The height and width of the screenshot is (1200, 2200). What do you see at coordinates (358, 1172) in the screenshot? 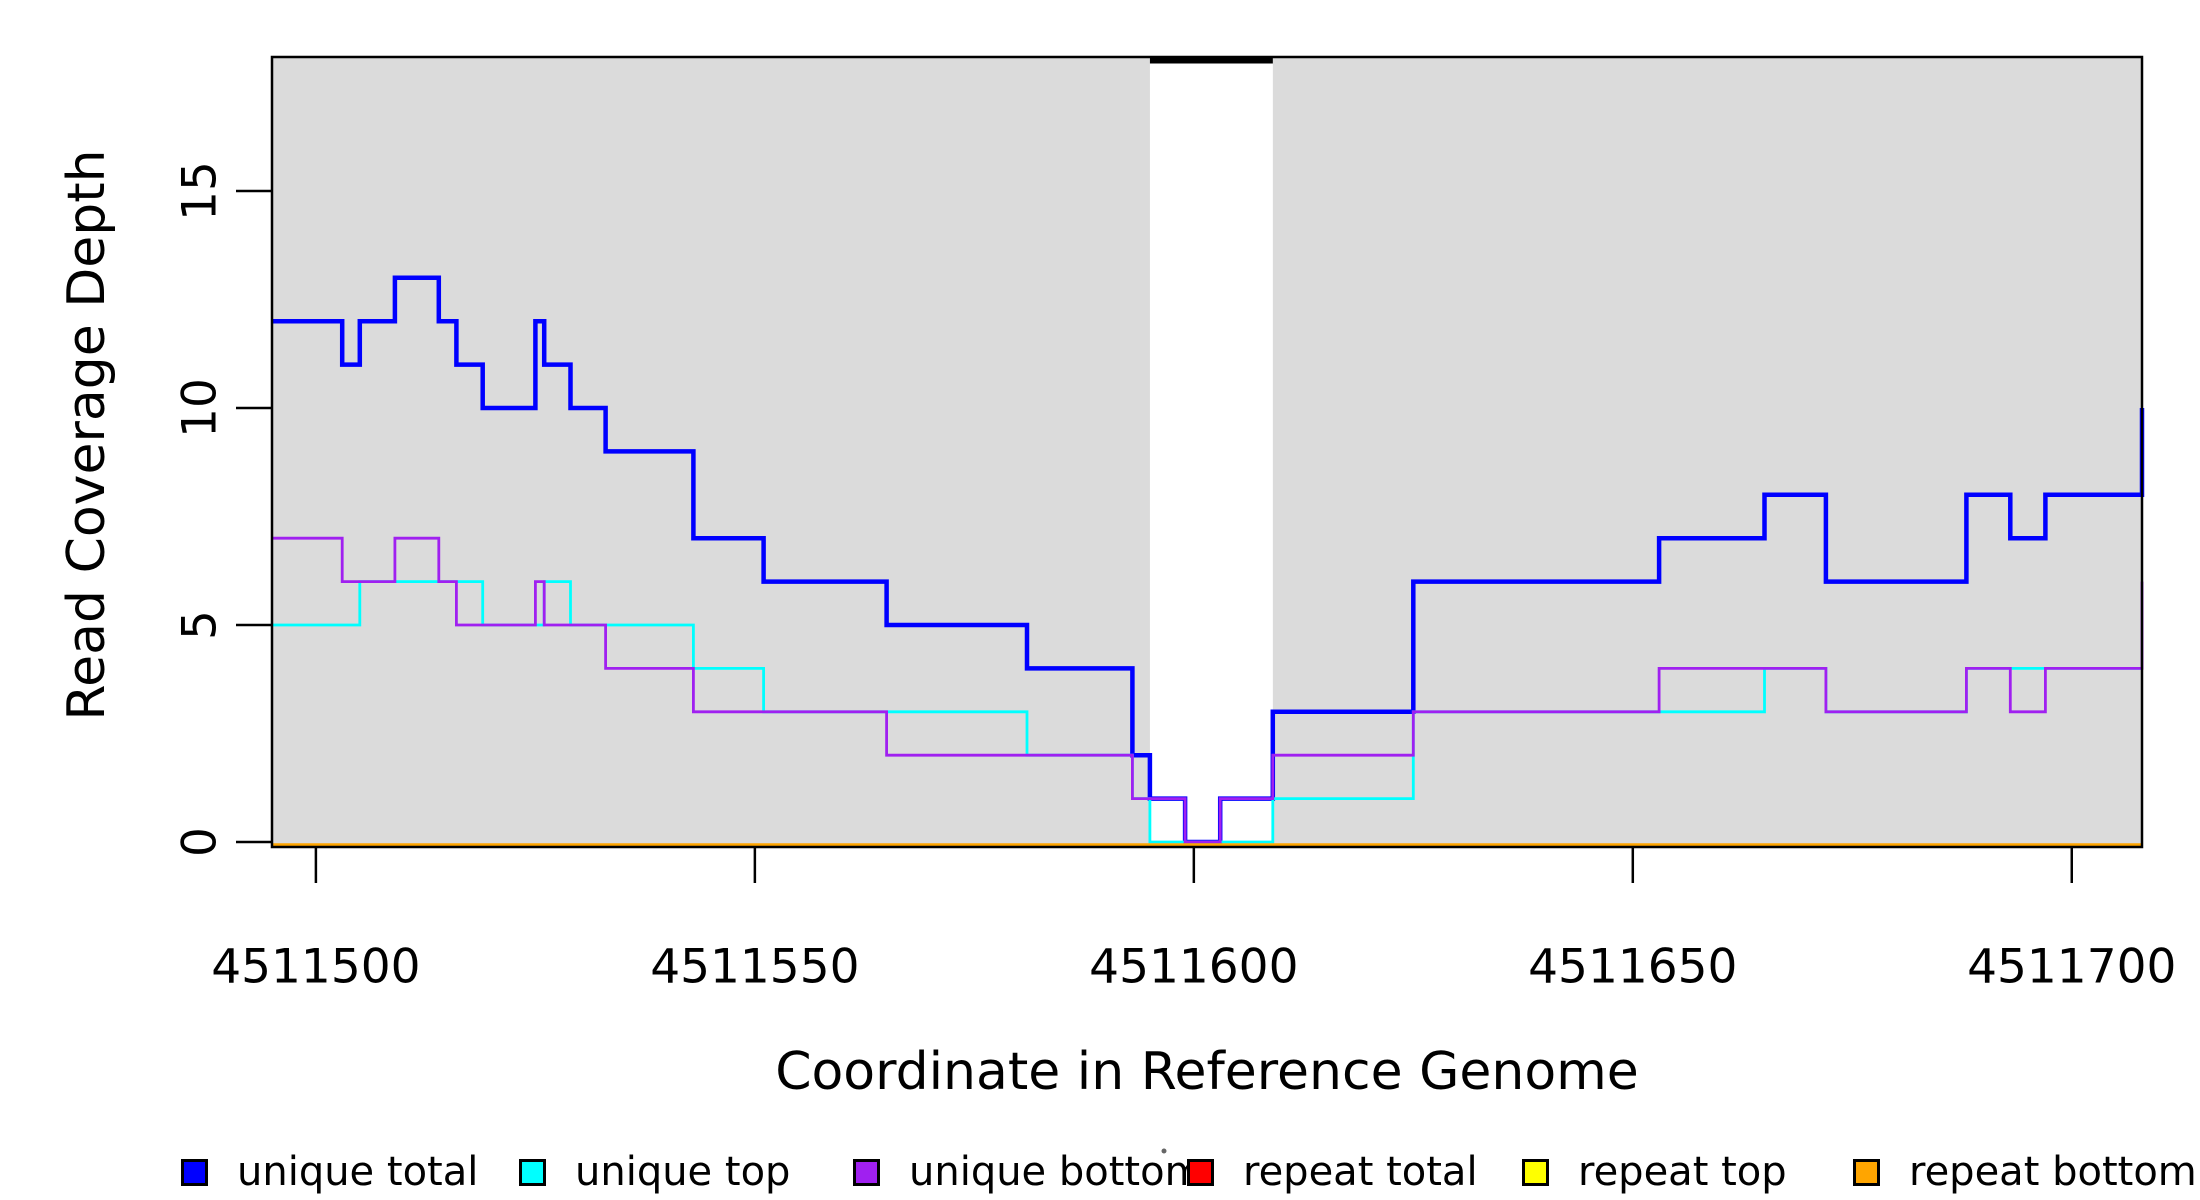
I see `legend-label: unique total` at bounding box center [358, 1172].